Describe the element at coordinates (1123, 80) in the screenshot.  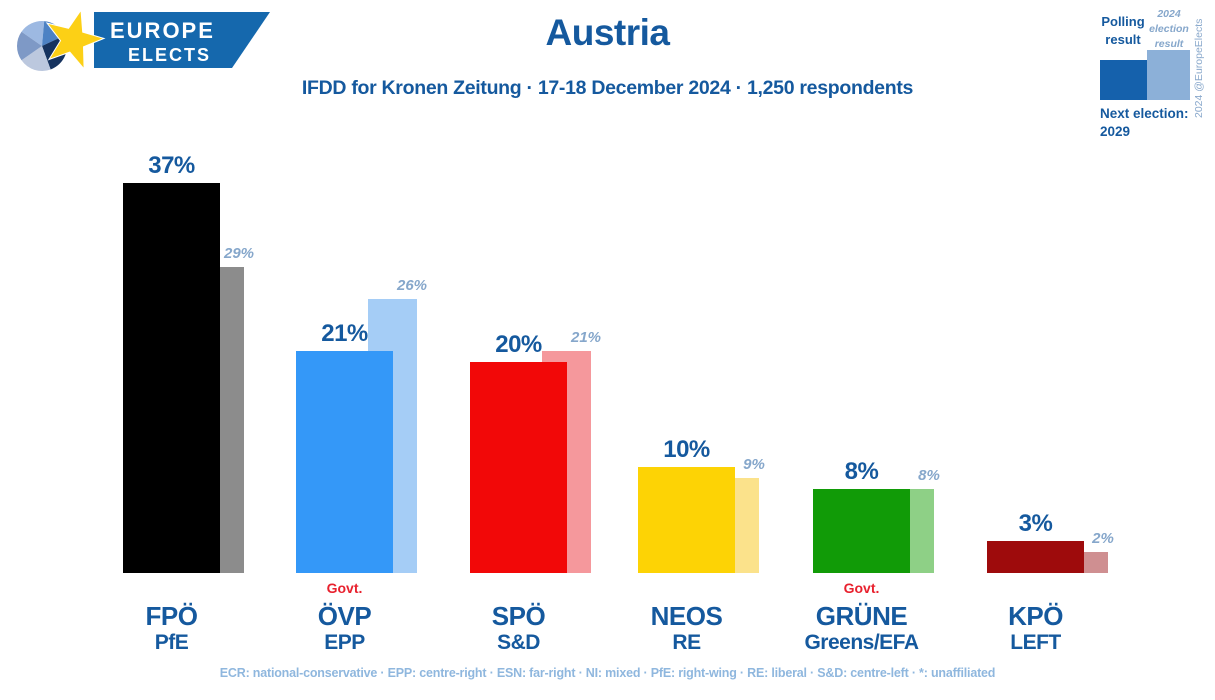
I see `legend-polling-swatch` at that location.